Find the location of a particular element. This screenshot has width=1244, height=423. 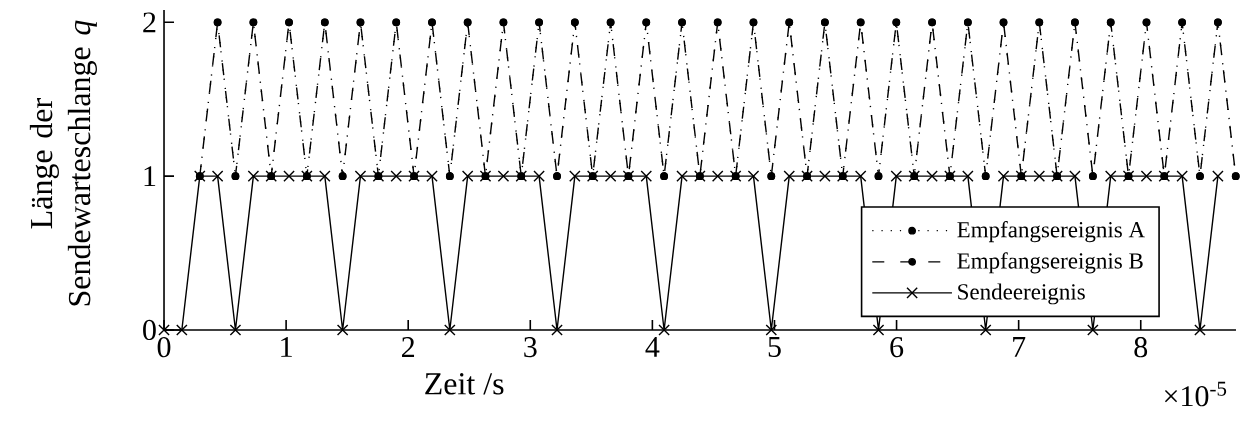

y-axis-title: Länge der Sendewarteschlange q is located at coordinates (63, 163).